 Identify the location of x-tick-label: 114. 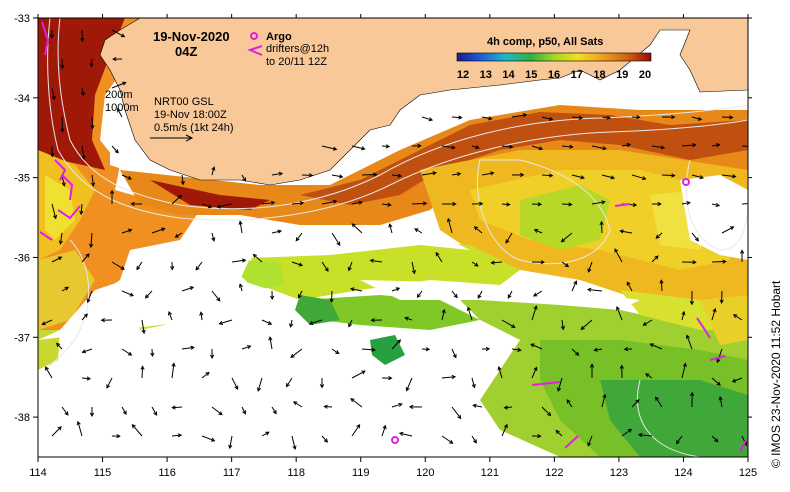
(38, 473).